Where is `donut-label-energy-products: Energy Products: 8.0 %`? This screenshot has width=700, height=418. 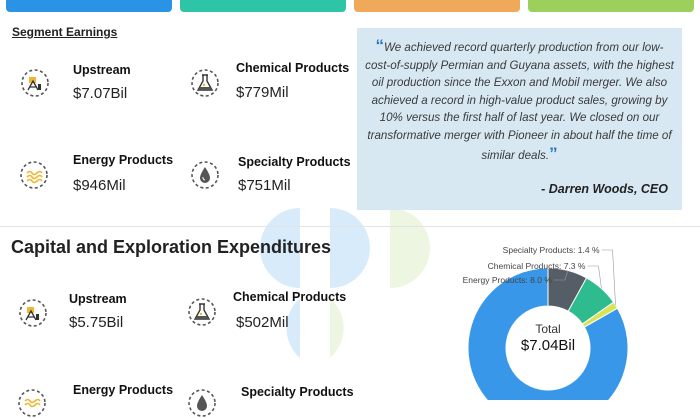
donut-label-energy-products: Energy Products: 8.0 % is located at coordinates (508, 280).